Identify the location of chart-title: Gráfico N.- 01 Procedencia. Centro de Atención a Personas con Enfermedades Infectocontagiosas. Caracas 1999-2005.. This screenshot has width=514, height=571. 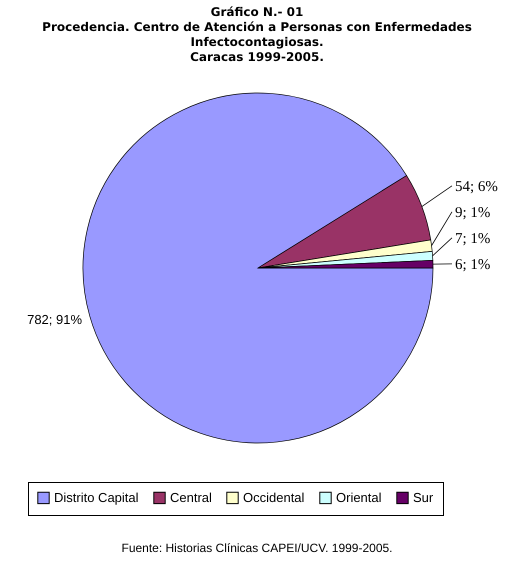
(257, 34).